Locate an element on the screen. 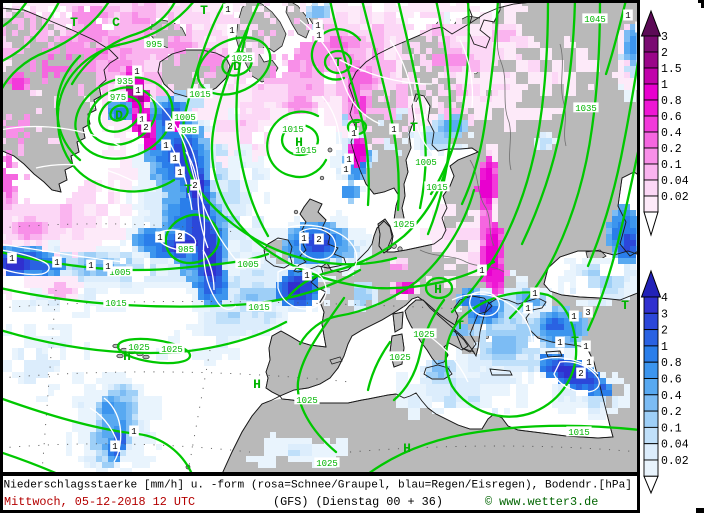  svg-text: 4 is located at coordinates (664, 298).